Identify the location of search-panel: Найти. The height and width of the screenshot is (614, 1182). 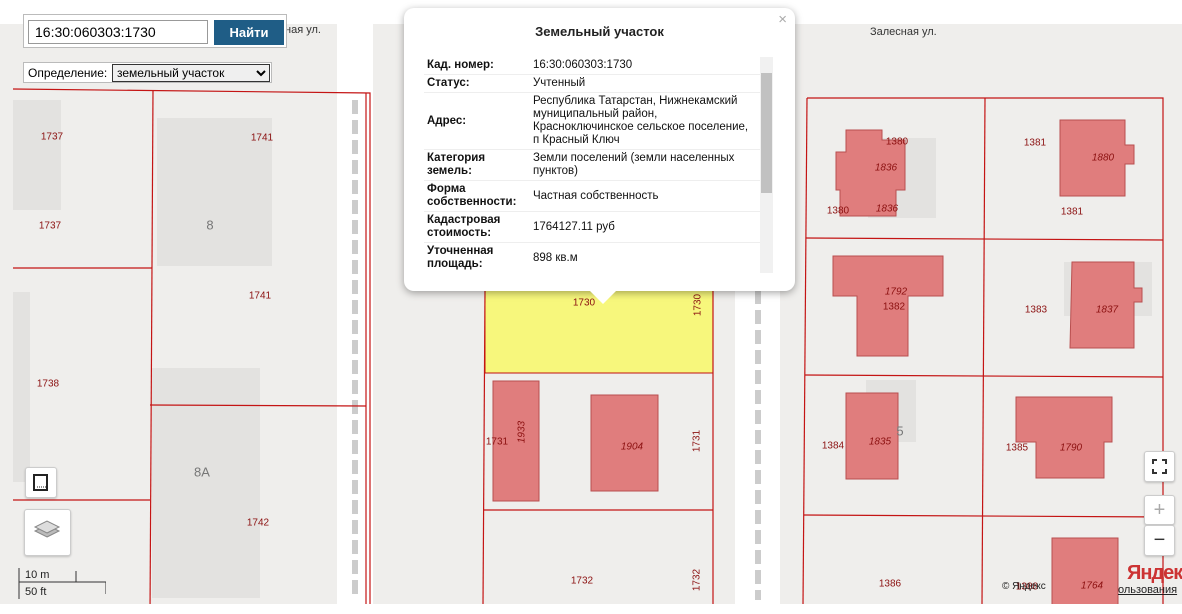
(155, 31).